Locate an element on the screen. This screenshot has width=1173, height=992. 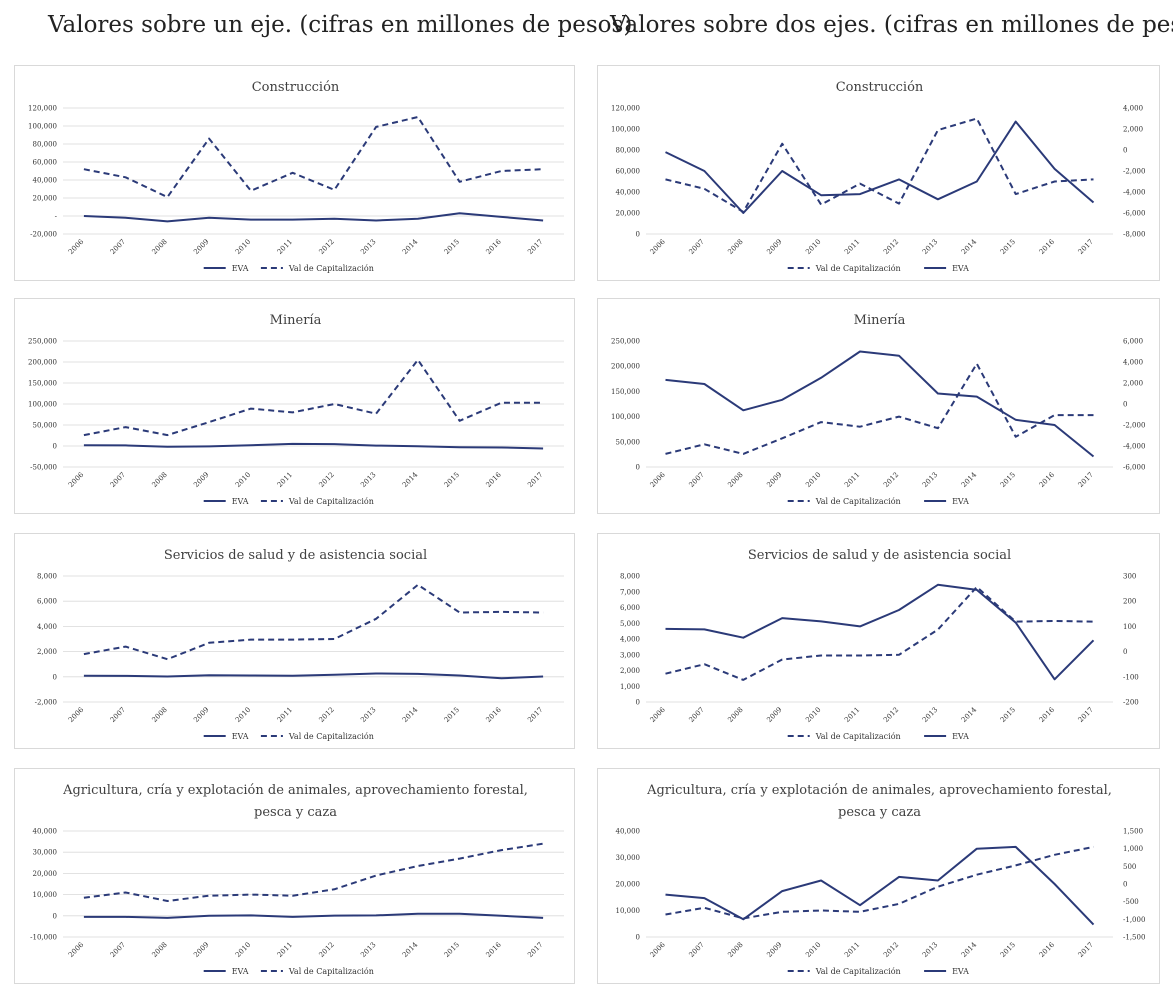
y-tick-label: 150,000 is located at coordinates (625, 392).